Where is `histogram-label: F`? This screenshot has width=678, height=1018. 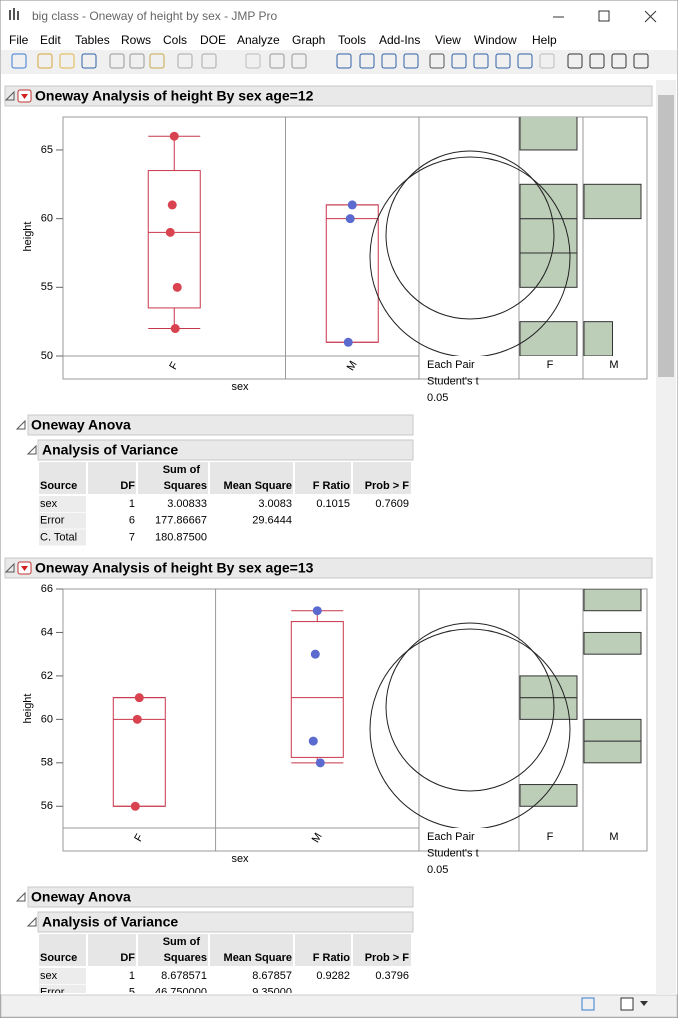 histogram-label: F is located at coordinates (550, 365).